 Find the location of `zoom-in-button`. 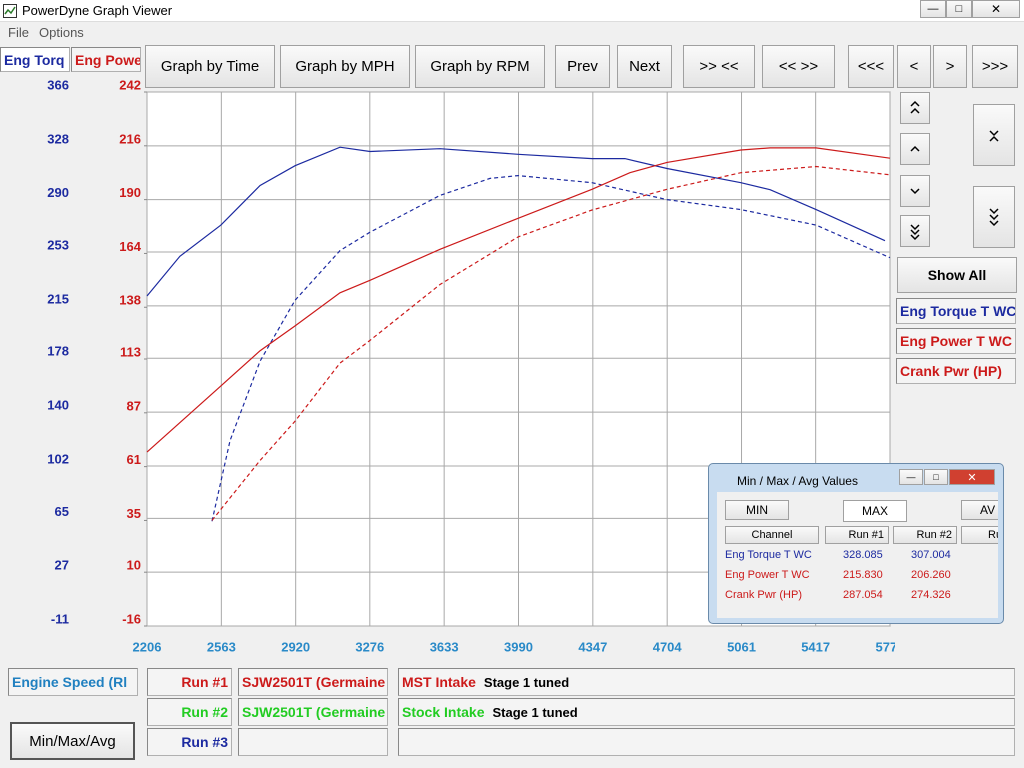

zoom-in-button is located at coordinates (994, 135).